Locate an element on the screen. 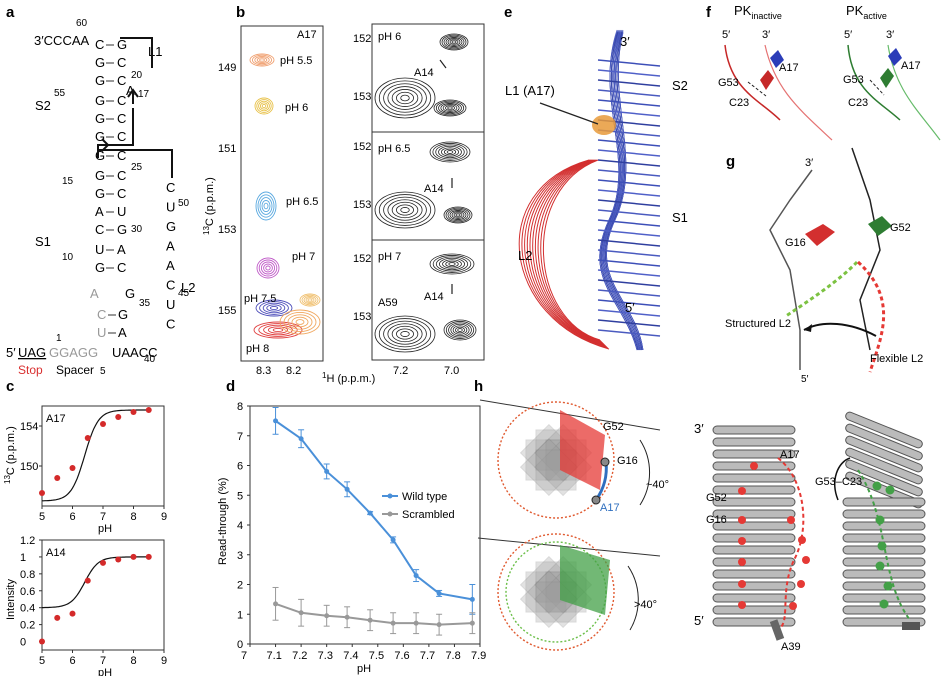 Image resolution: width=946 pixels, height=676 pixels. num-5: 5 is located at coordinates (103, 371).